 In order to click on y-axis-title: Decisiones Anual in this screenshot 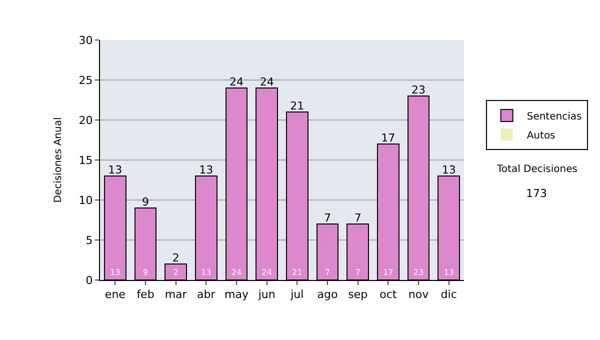, I will do `click(58, 160)`.